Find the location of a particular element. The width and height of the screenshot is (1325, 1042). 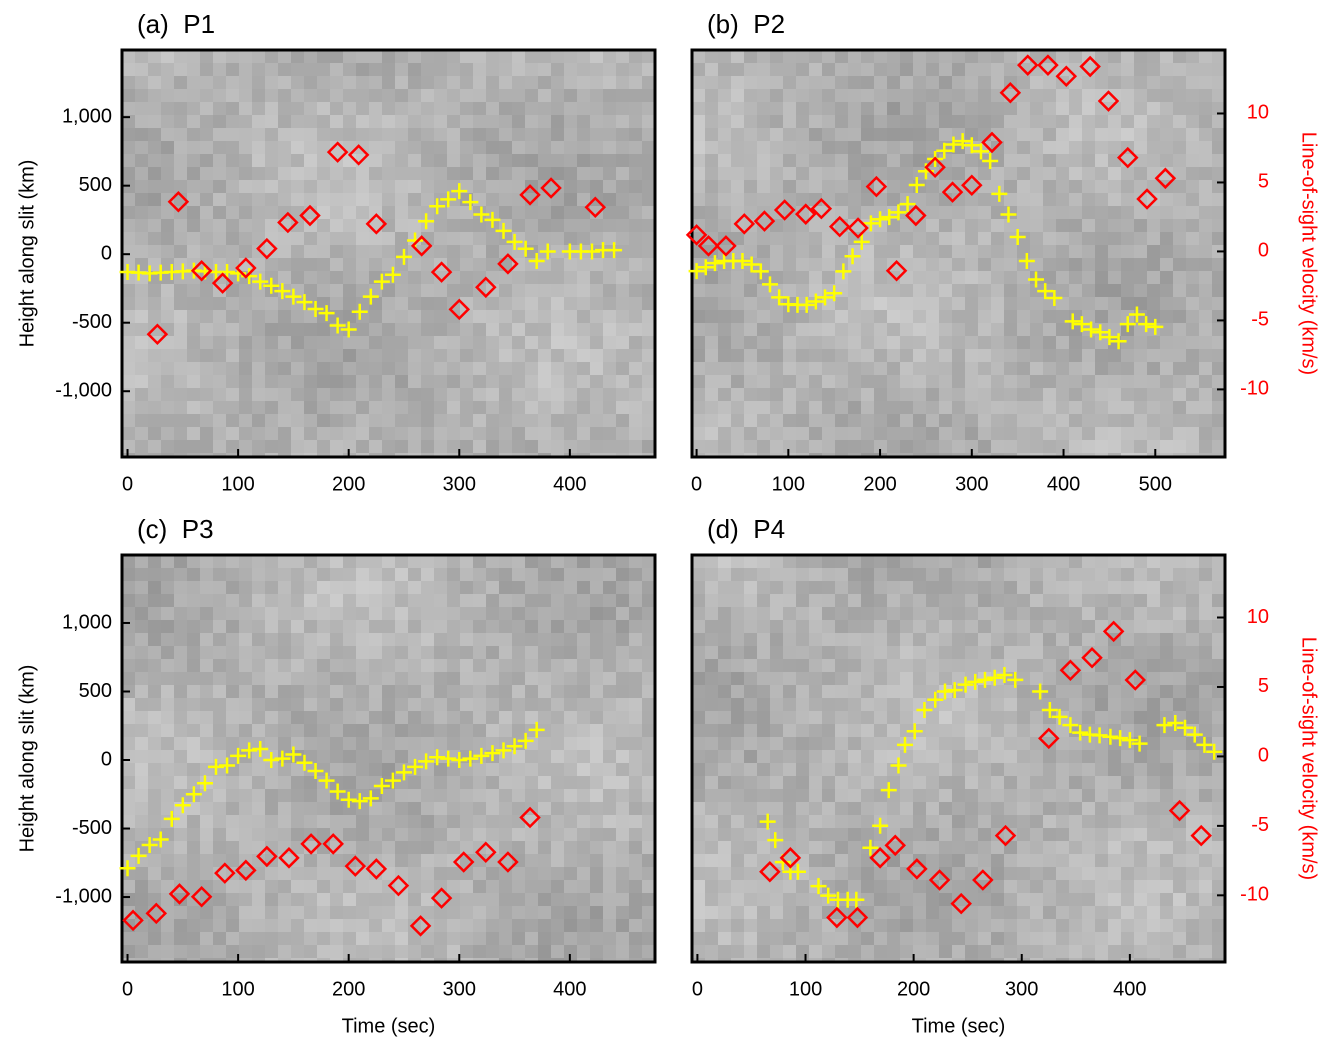

y-tick-label: 1,000 is located at coordinates (87, 622).